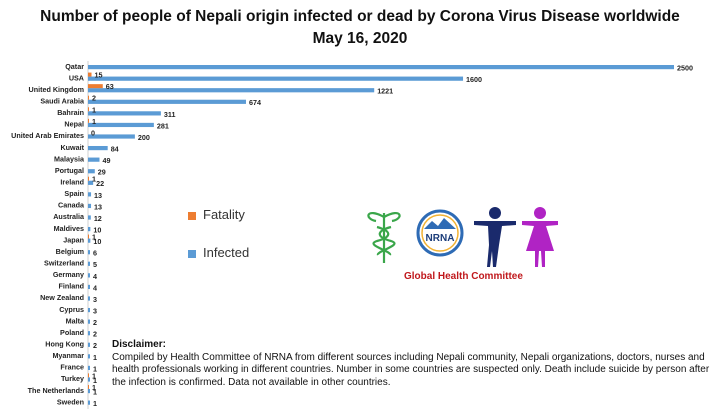 This screenshot has width=720, height=409. Describe the element at coordinates (216, 214) in the screenshot. I see `legend-item-fatality: Fatality` at that location.